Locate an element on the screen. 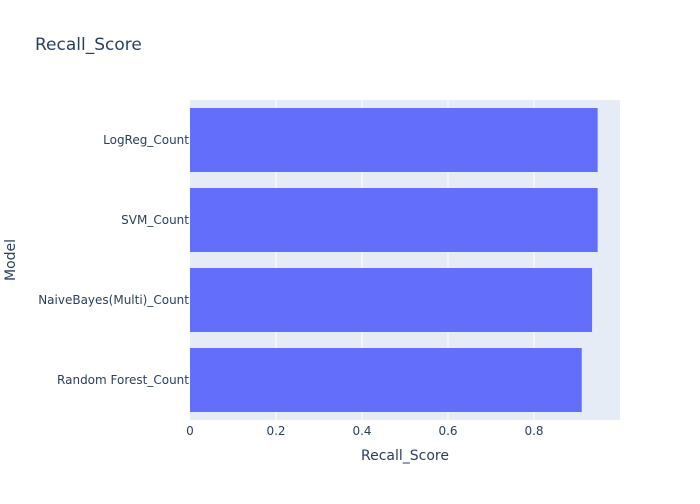 This screenshot has width=700, height=504. y-tick-label: LogReg_Count is located at coordinates (146, 140).